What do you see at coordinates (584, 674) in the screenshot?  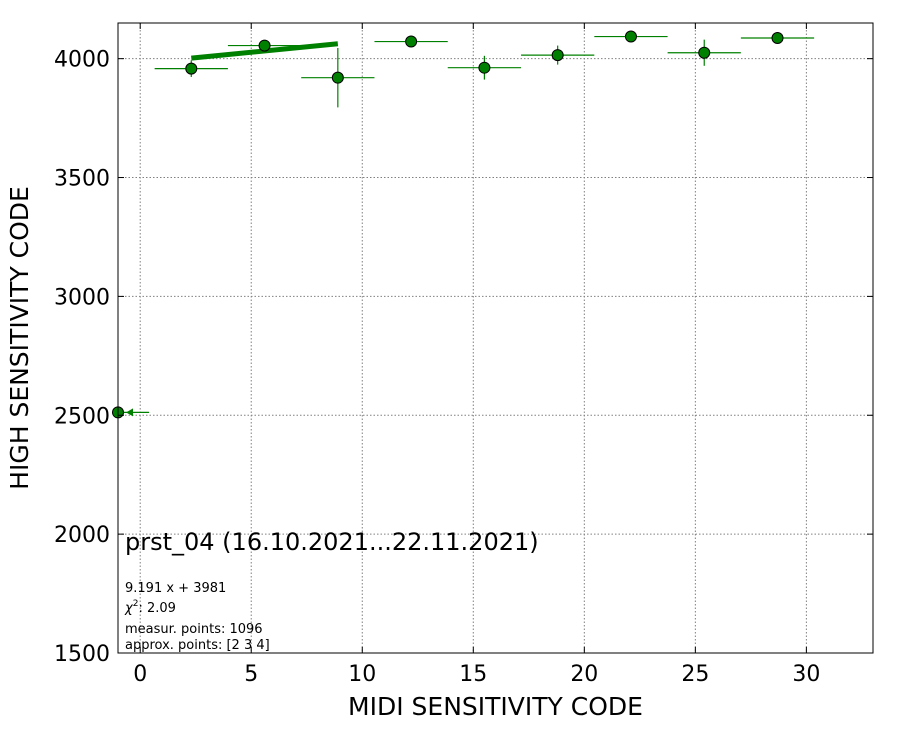 I see `x-tick-label: 20` at bounding box center [584, 674].